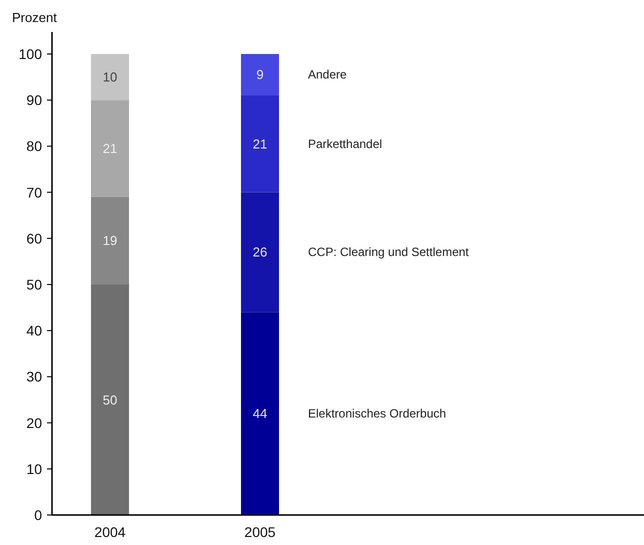 This screenshot has height=545, width=644. I want to click on data-label: 10, so click(110, 77).